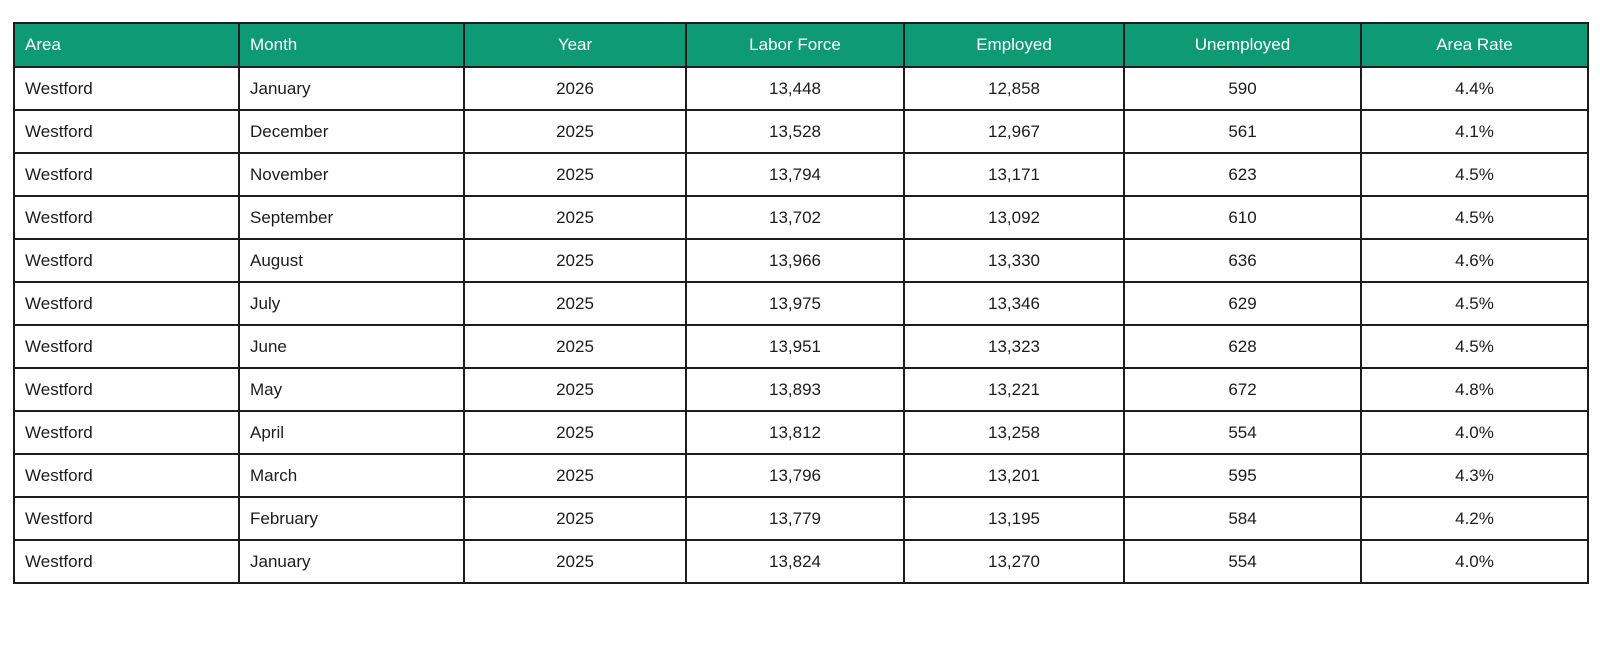 The image size is (1600, 658). I want to click on column-header-labor-force: Labor Force, so click(795, 45).